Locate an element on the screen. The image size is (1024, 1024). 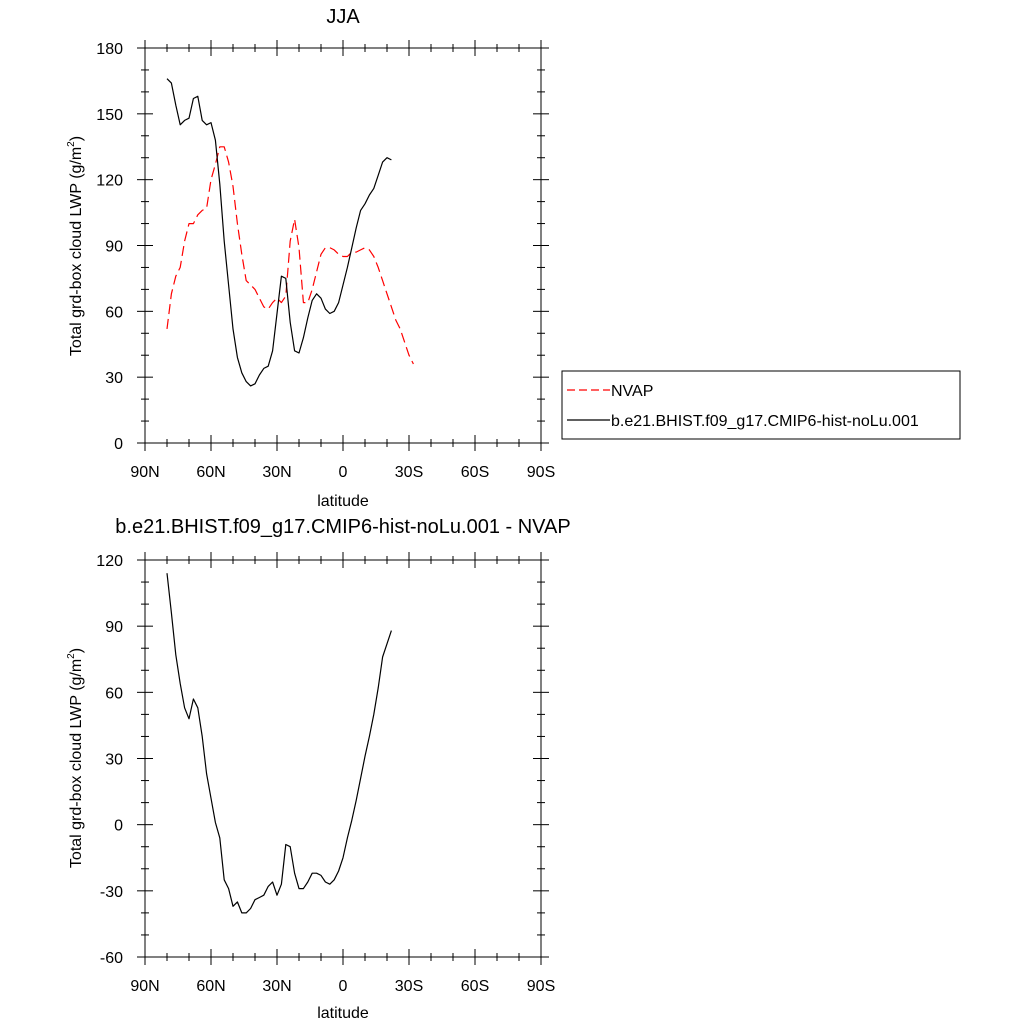
bottom-x-tick-label: 90N is located at coordinates (144, 986).